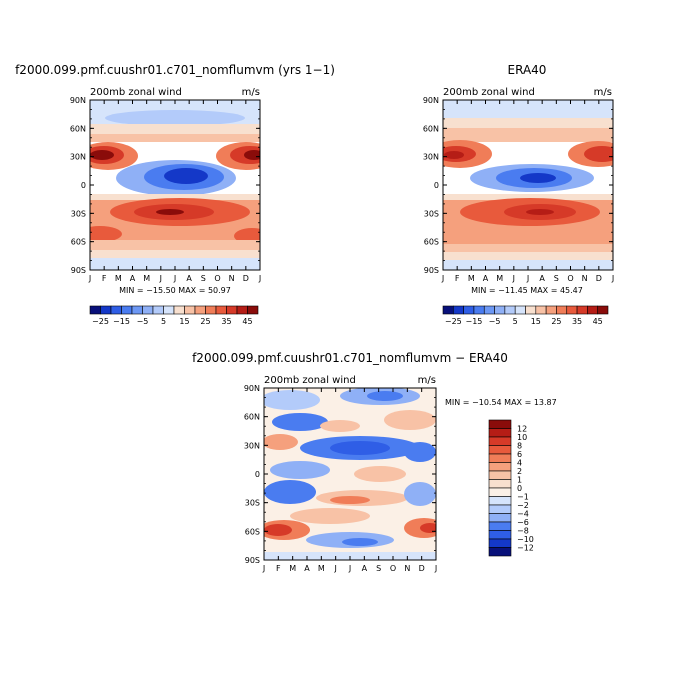 The height and width of the screenshot is (700, 700). What do you see at coordinates (519, 463) in the screenshot?
I see `colorbar-label: 4` at bounding box center [519, 463].